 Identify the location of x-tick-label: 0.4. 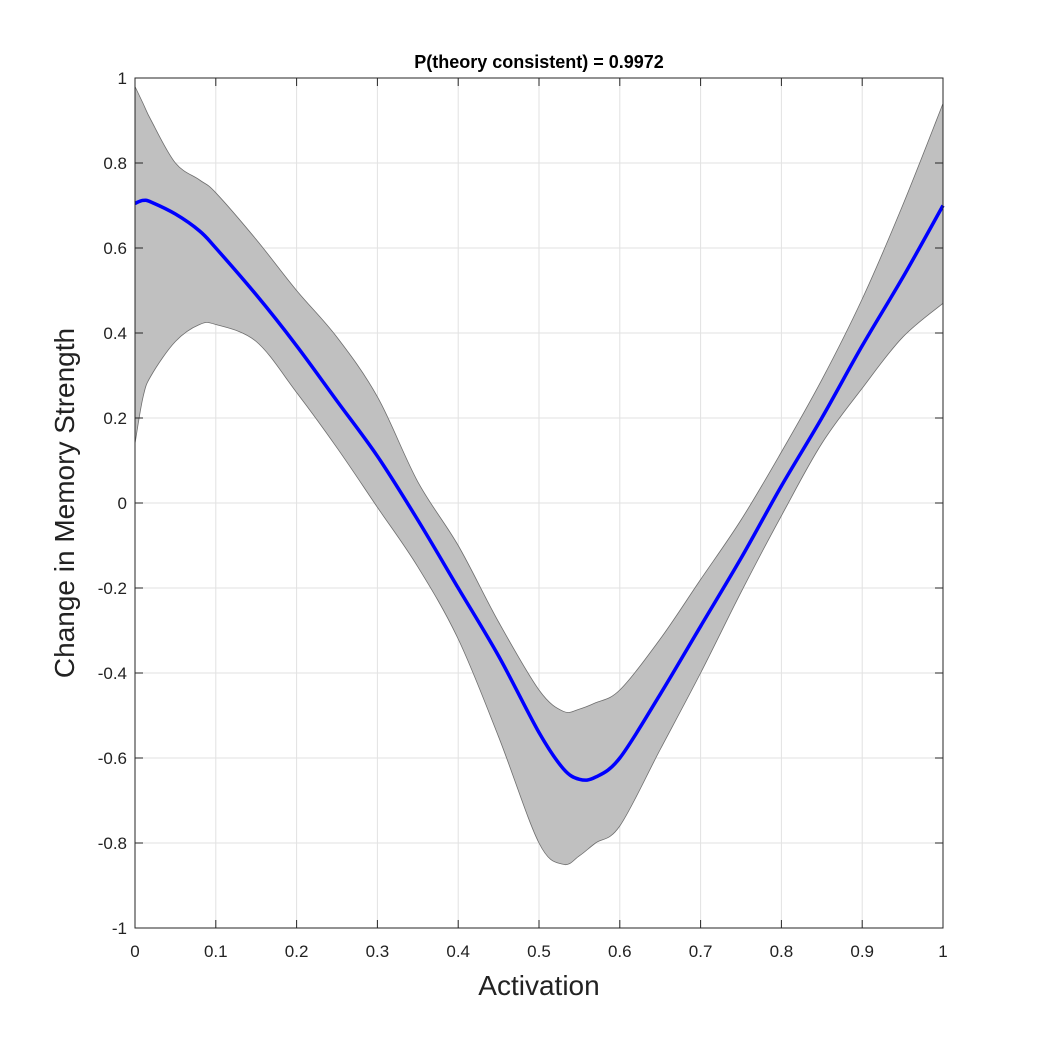
(458, 951).